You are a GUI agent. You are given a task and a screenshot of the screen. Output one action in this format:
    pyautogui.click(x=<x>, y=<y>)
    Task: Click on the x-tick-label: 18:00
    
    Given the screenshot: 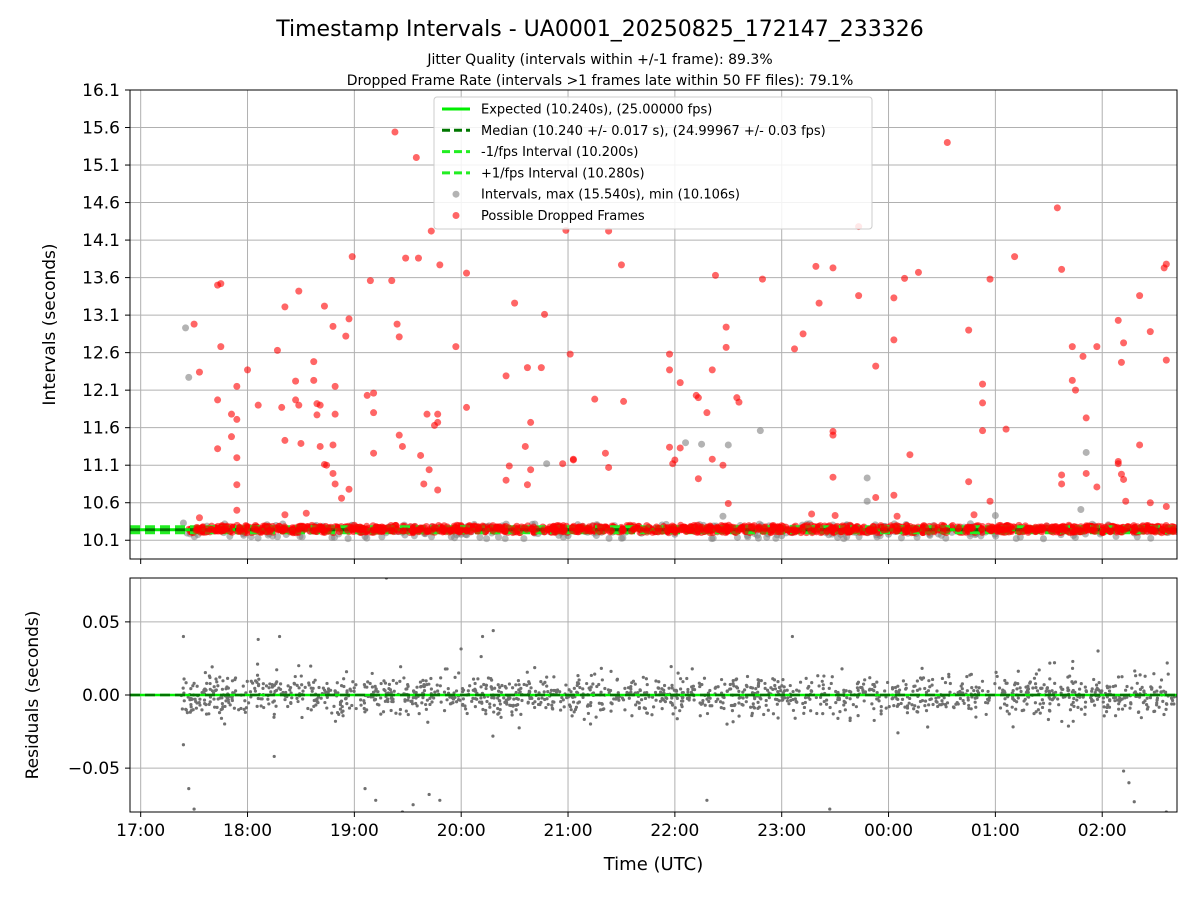 What is the action you would take?
    pyautogui.click(x=247, y=831)
    